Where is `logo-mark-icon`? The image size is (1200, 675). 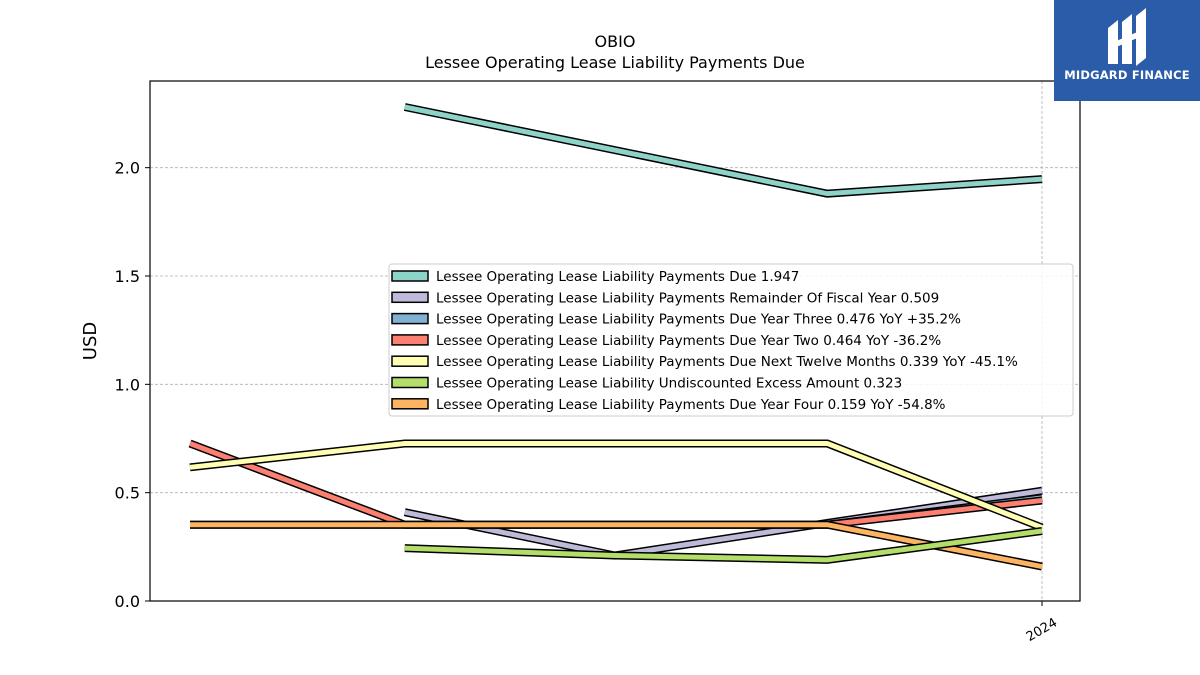
logo-mark-icon is located at coordinates (1127, 37).